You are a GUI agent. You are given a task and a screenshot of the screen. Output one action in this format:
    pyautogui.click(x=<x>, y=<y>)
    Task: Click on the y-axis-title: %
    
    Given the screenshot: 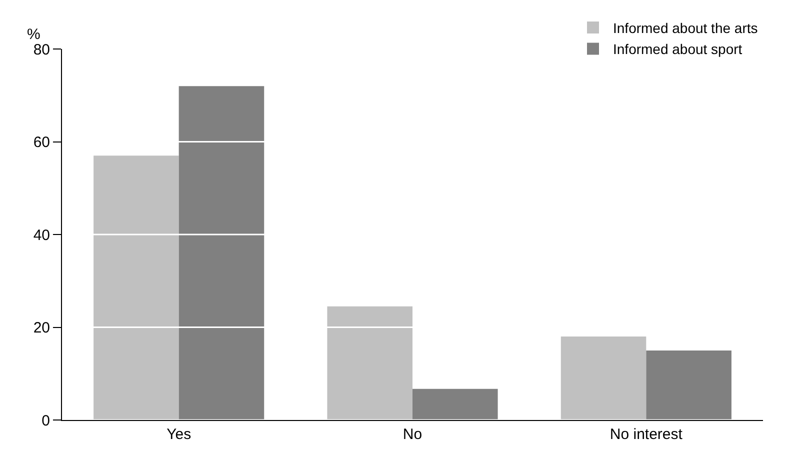 What is the action you would take?
    pyautogui.click(x=33, y=34)
    